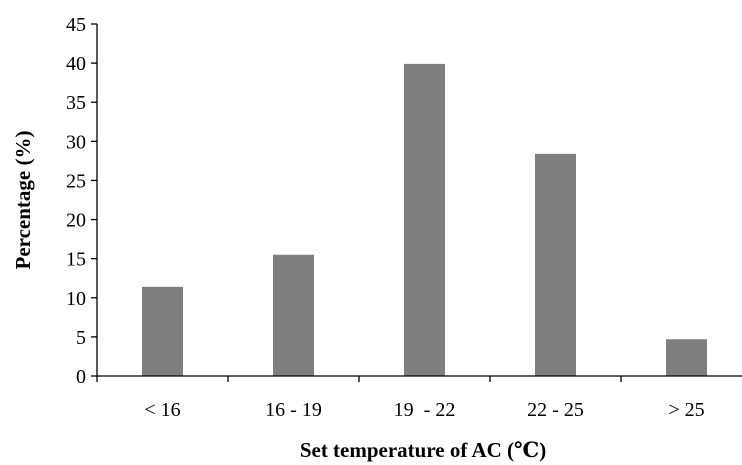  I want to click on y-axis: 0 5 10 15 20 25 30 35 40 45, so click(82, 201).